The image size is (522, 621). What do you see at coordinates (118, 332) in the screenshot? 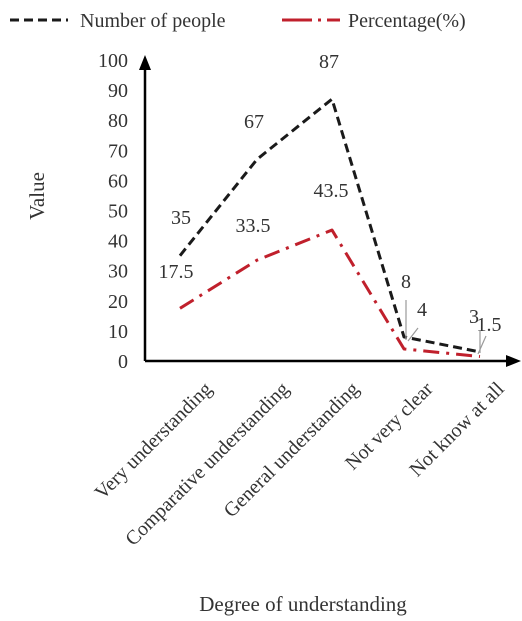
I see `y-tick-label: 10` at bounding box center [118, 332].